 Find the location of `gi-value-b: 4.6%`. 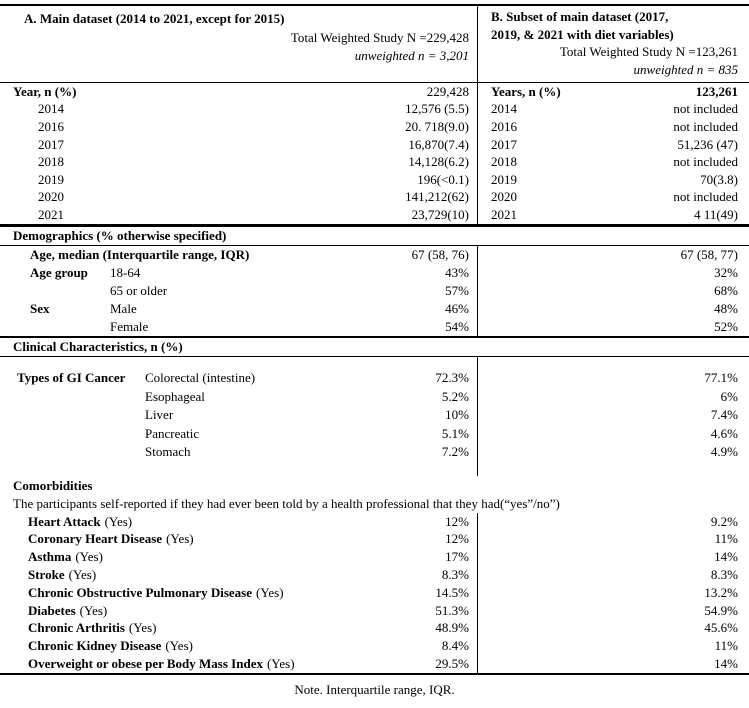

gi-value-b: 4.6% is located at coordinates (724, 433).